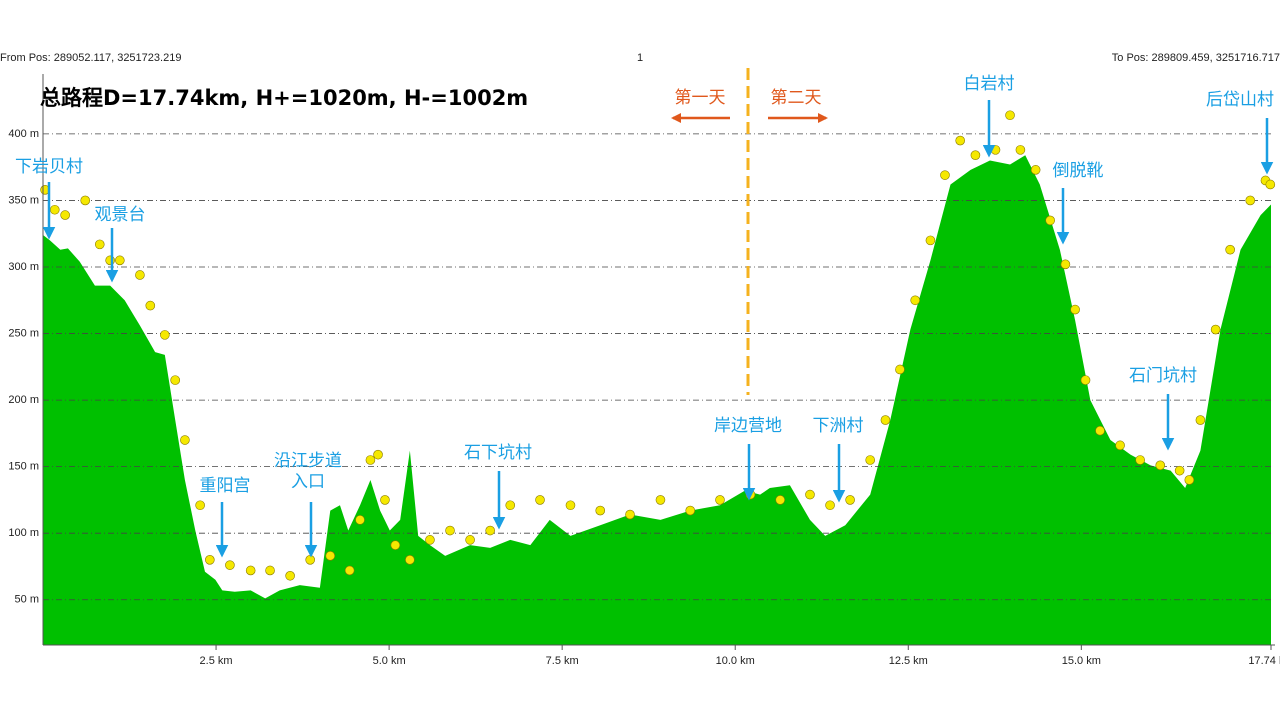 This screenshot has height=720, width=1280. I want to click on annotation-label: 岸边营地, so click(748, 426).